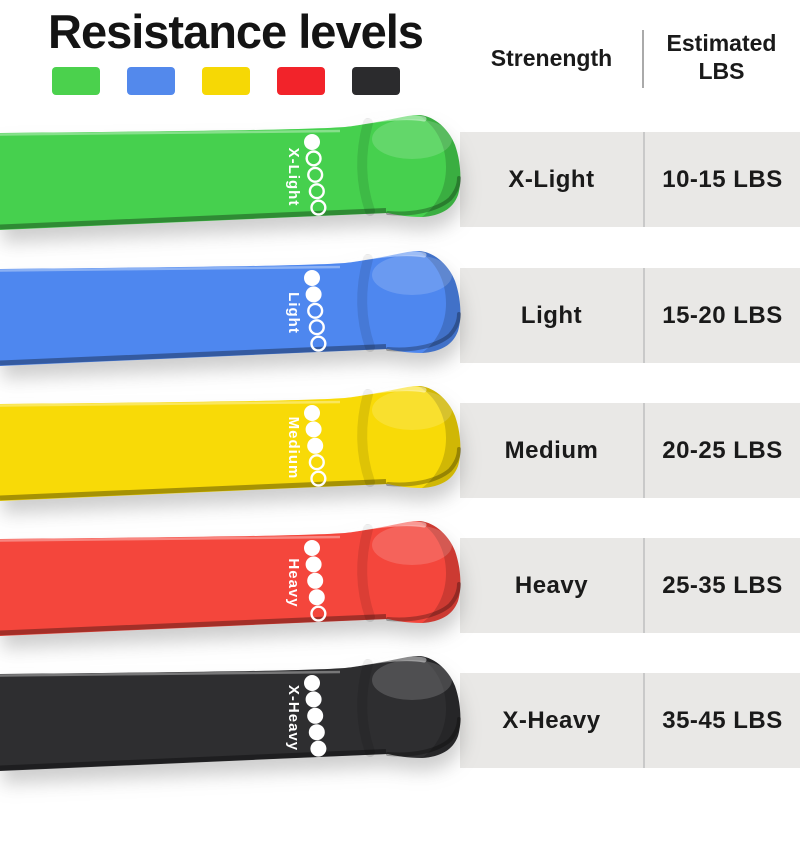  I want to click on swatch-green, so click(76, 81).